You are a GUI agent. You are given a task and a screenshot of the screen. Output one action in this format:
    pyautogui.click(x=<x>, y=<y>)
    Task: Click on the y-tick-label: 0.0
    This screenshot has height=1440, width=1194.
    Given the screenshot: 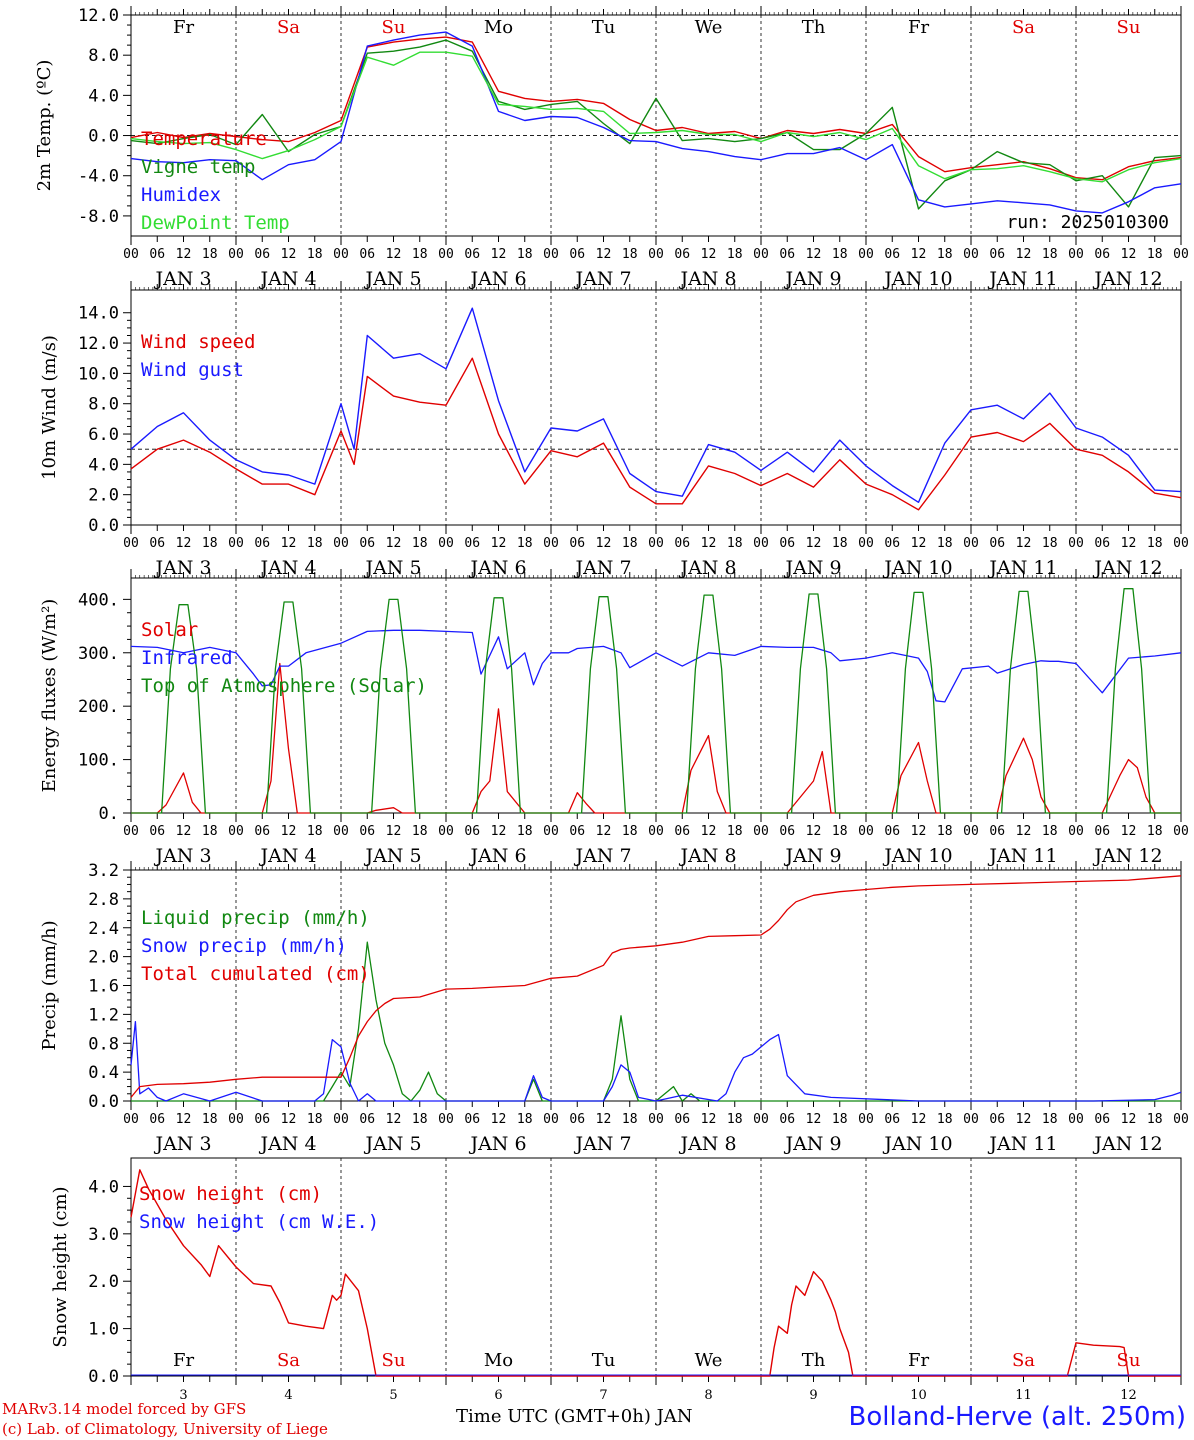 What is the action you would take?
    pyautogui.click(x=103, y=137)
    